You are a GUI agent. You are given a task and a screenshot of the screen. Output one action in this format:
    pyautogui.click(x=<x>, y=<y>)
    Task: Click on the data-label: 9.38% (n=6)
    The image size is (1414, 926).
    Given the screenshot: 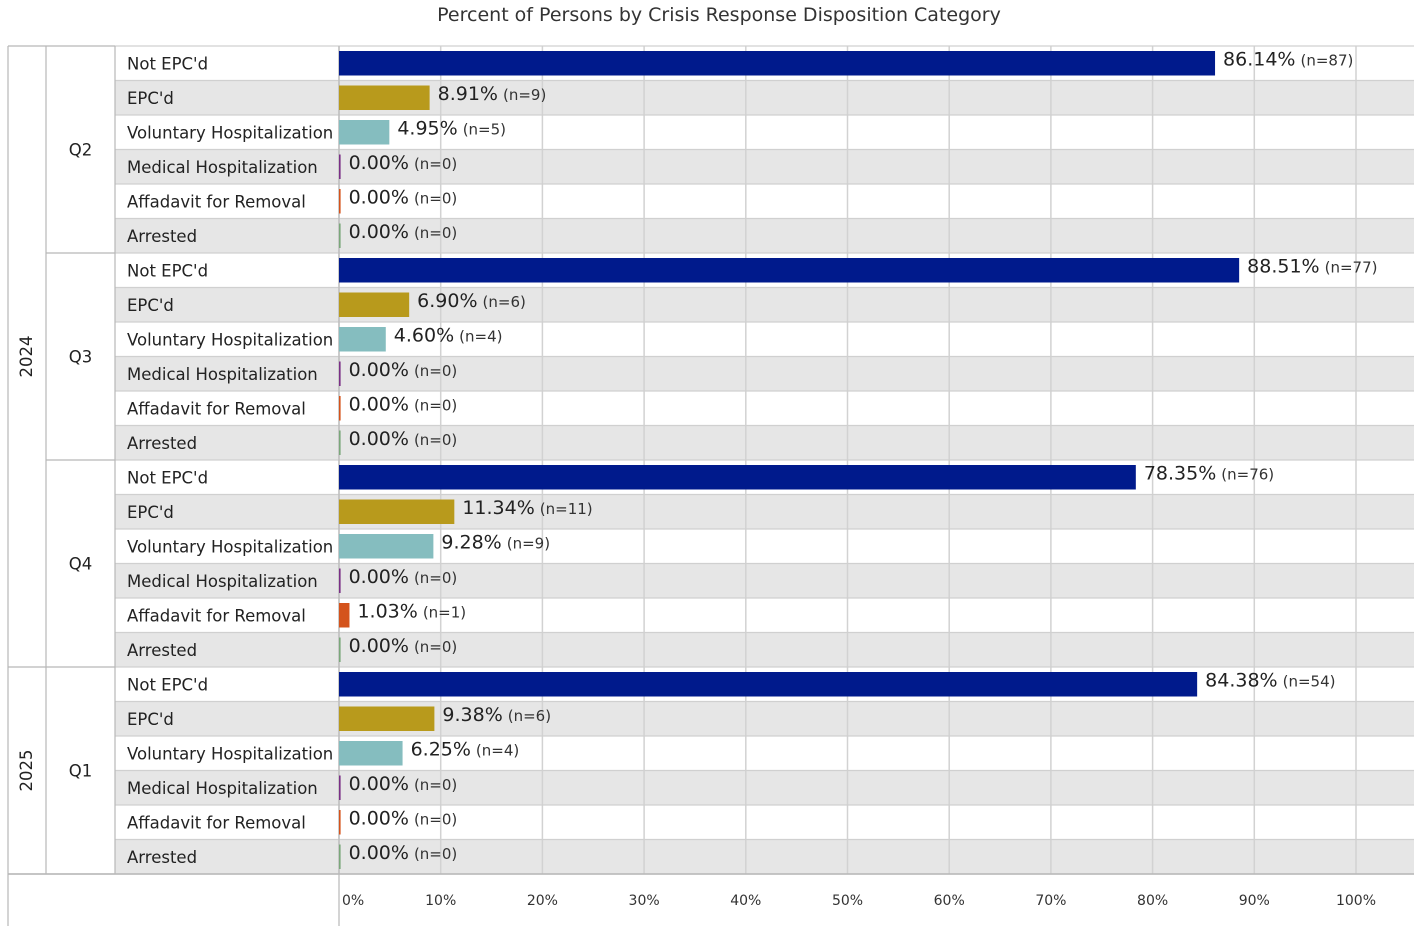 What is the action you would take?
    pyautogui.click(x=496, y=715)
    